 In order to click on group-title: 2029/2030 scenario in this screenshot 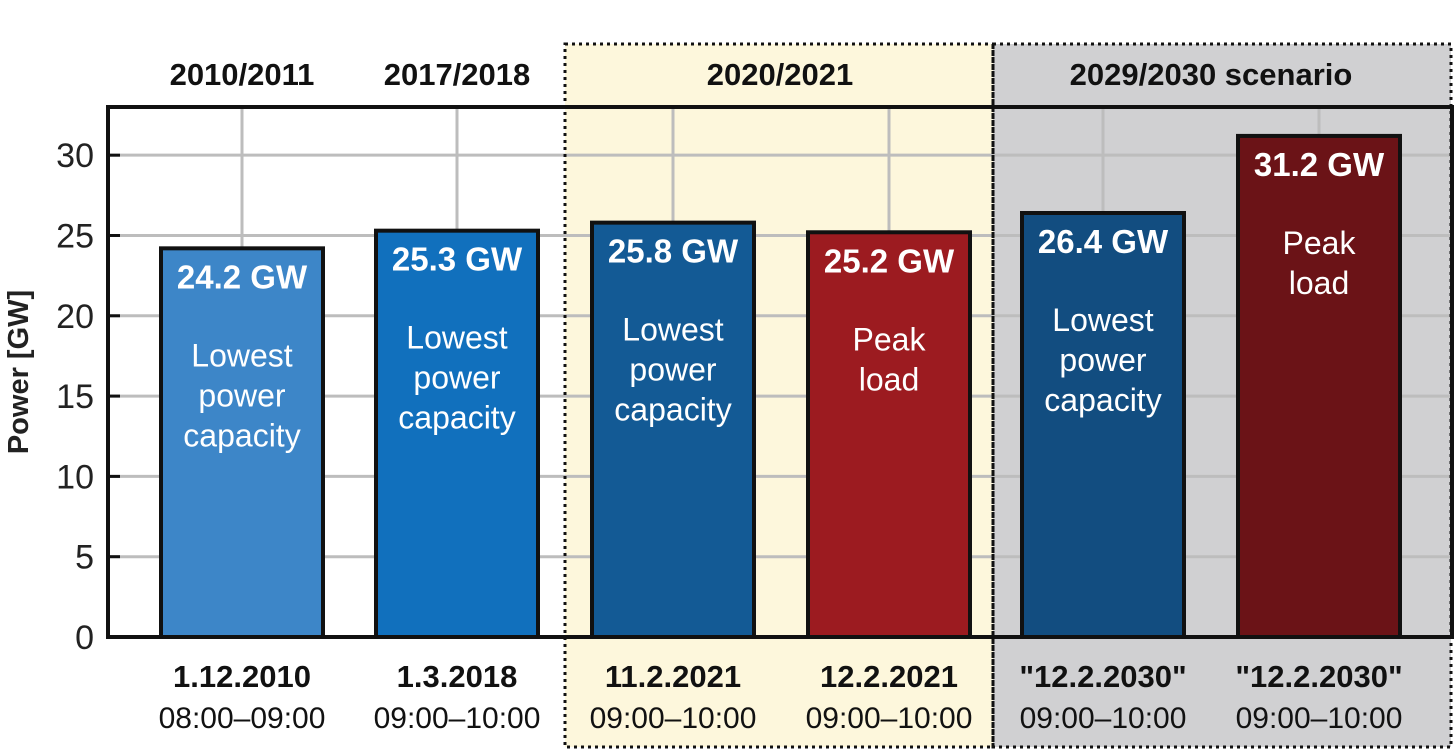, I will do `click(1211, 74)`.